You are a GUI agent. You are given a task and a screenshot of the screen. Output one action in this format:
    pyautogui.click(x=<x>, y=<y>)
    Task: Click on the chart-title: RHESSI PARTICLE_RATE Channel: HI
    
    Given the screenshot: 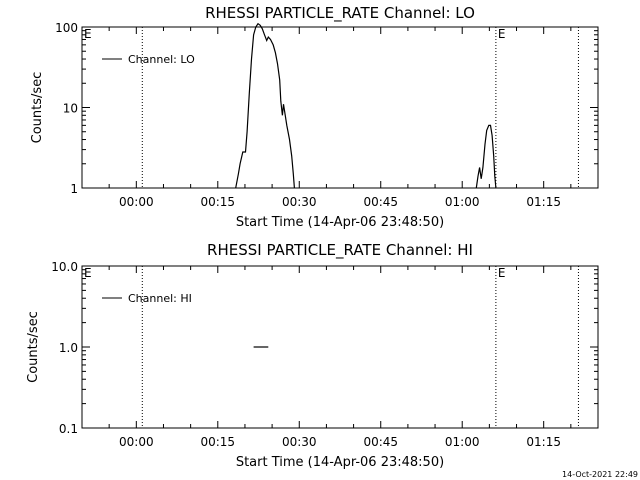 What is the action you would take?
    pyautogui.click(x=340, y=250)
    